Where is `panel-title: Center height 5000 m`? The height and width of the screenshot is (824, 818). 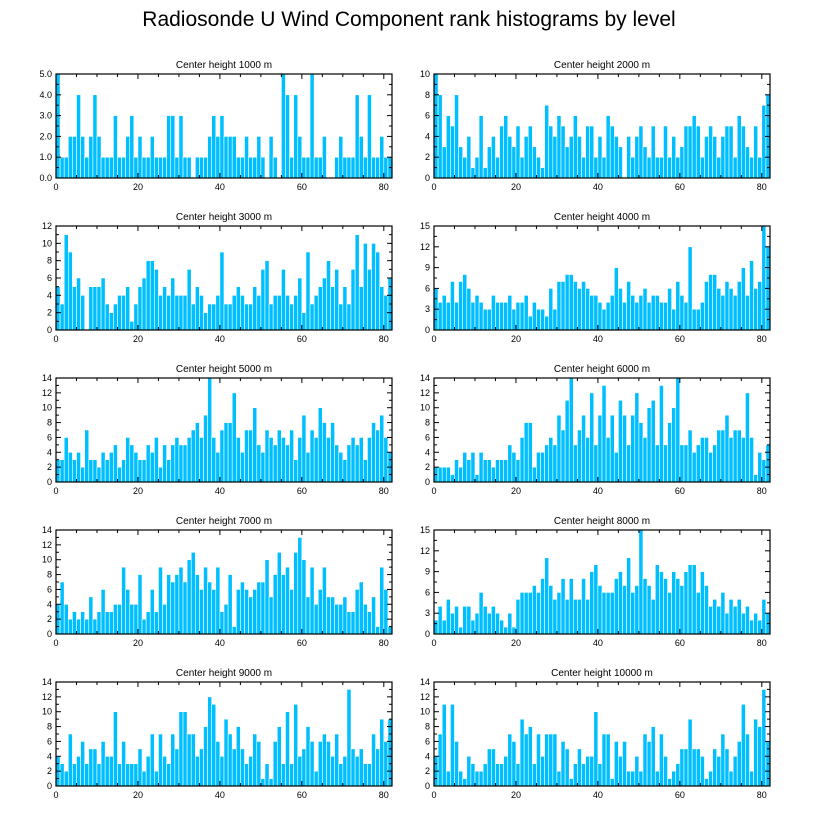
panel-title: Center height 5000 m is located at coordinates (224, 369).